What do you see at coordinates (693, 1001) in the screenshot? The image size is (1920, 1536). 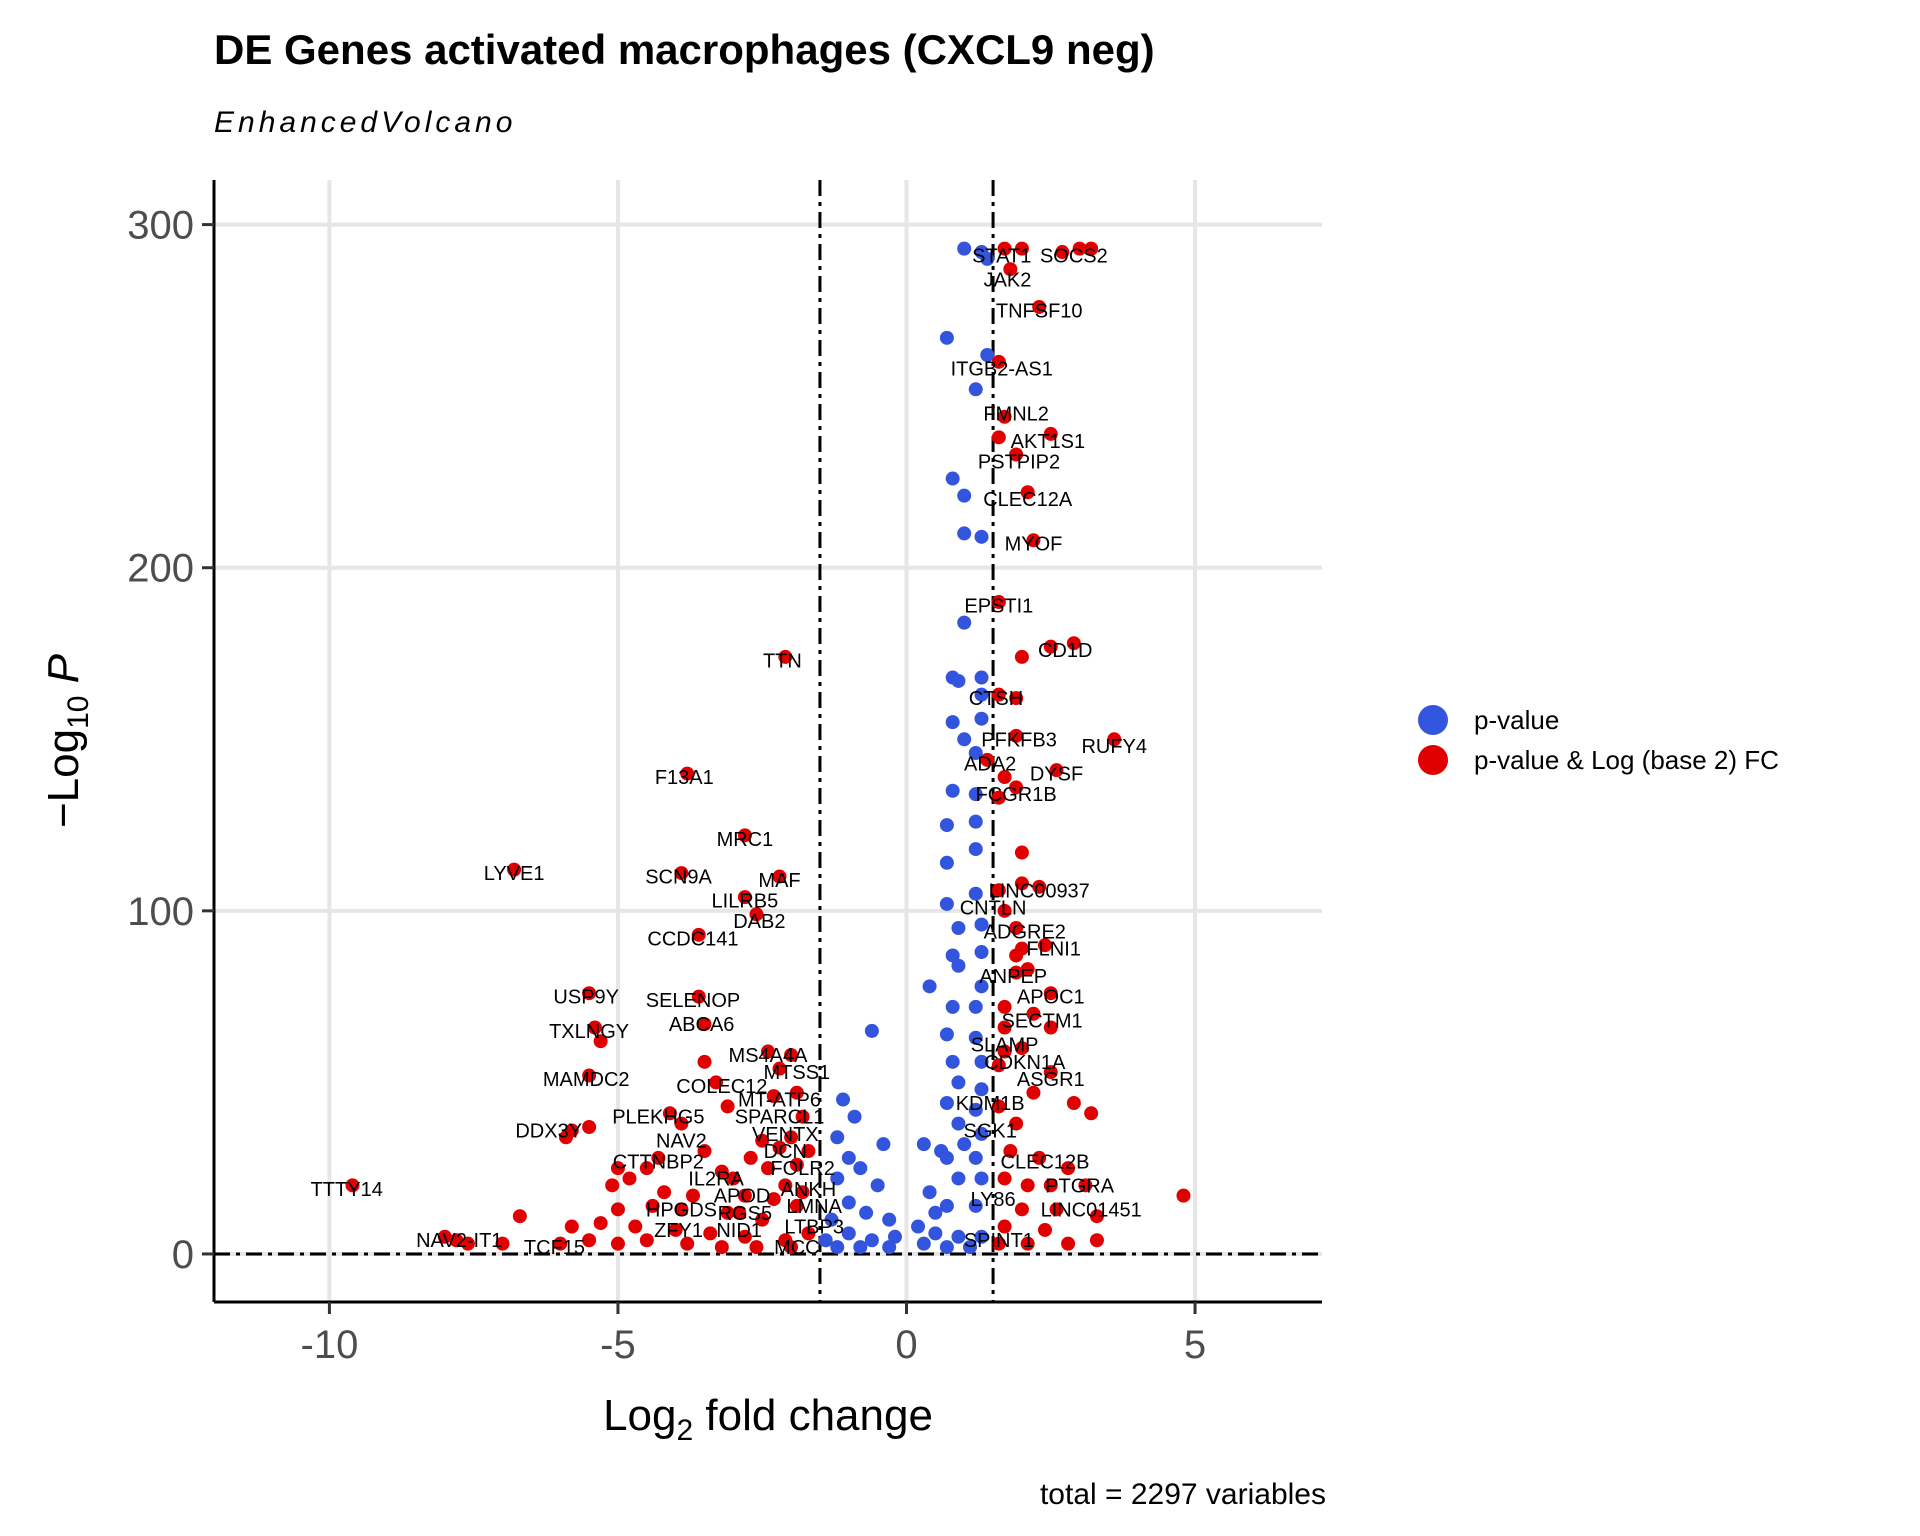 I see `gene-label: SELENOP` at bounding box center [693, 1001].